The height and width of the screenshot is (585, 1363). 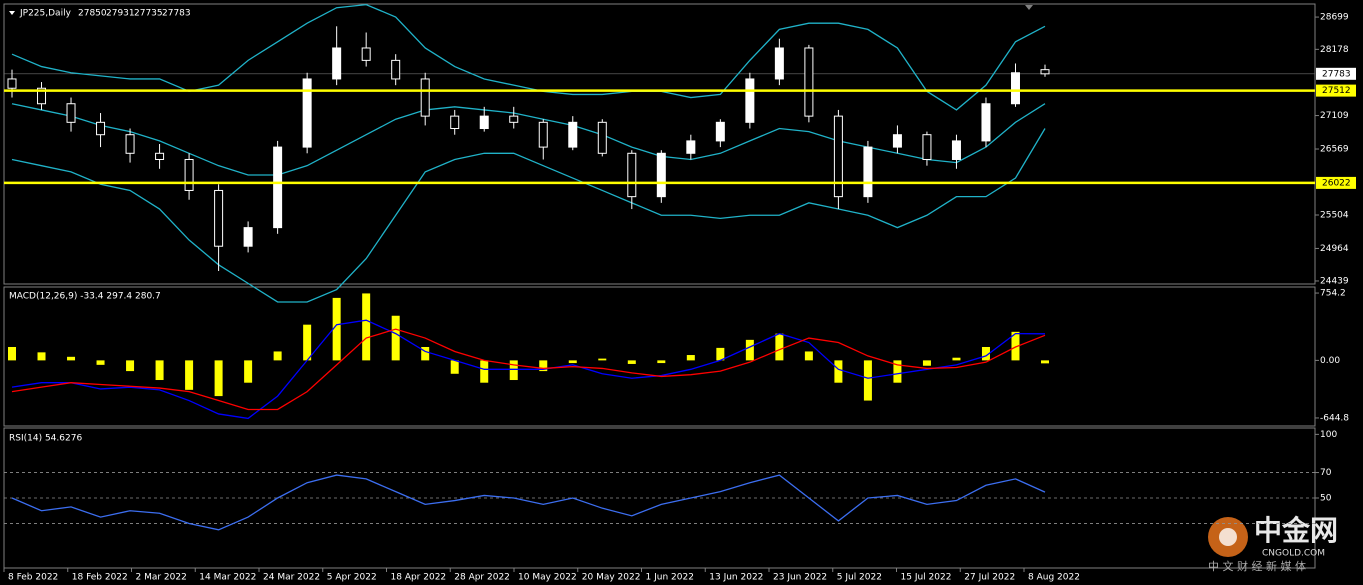 I want to click on level-label: 27512, so click(x=1336, y=91).